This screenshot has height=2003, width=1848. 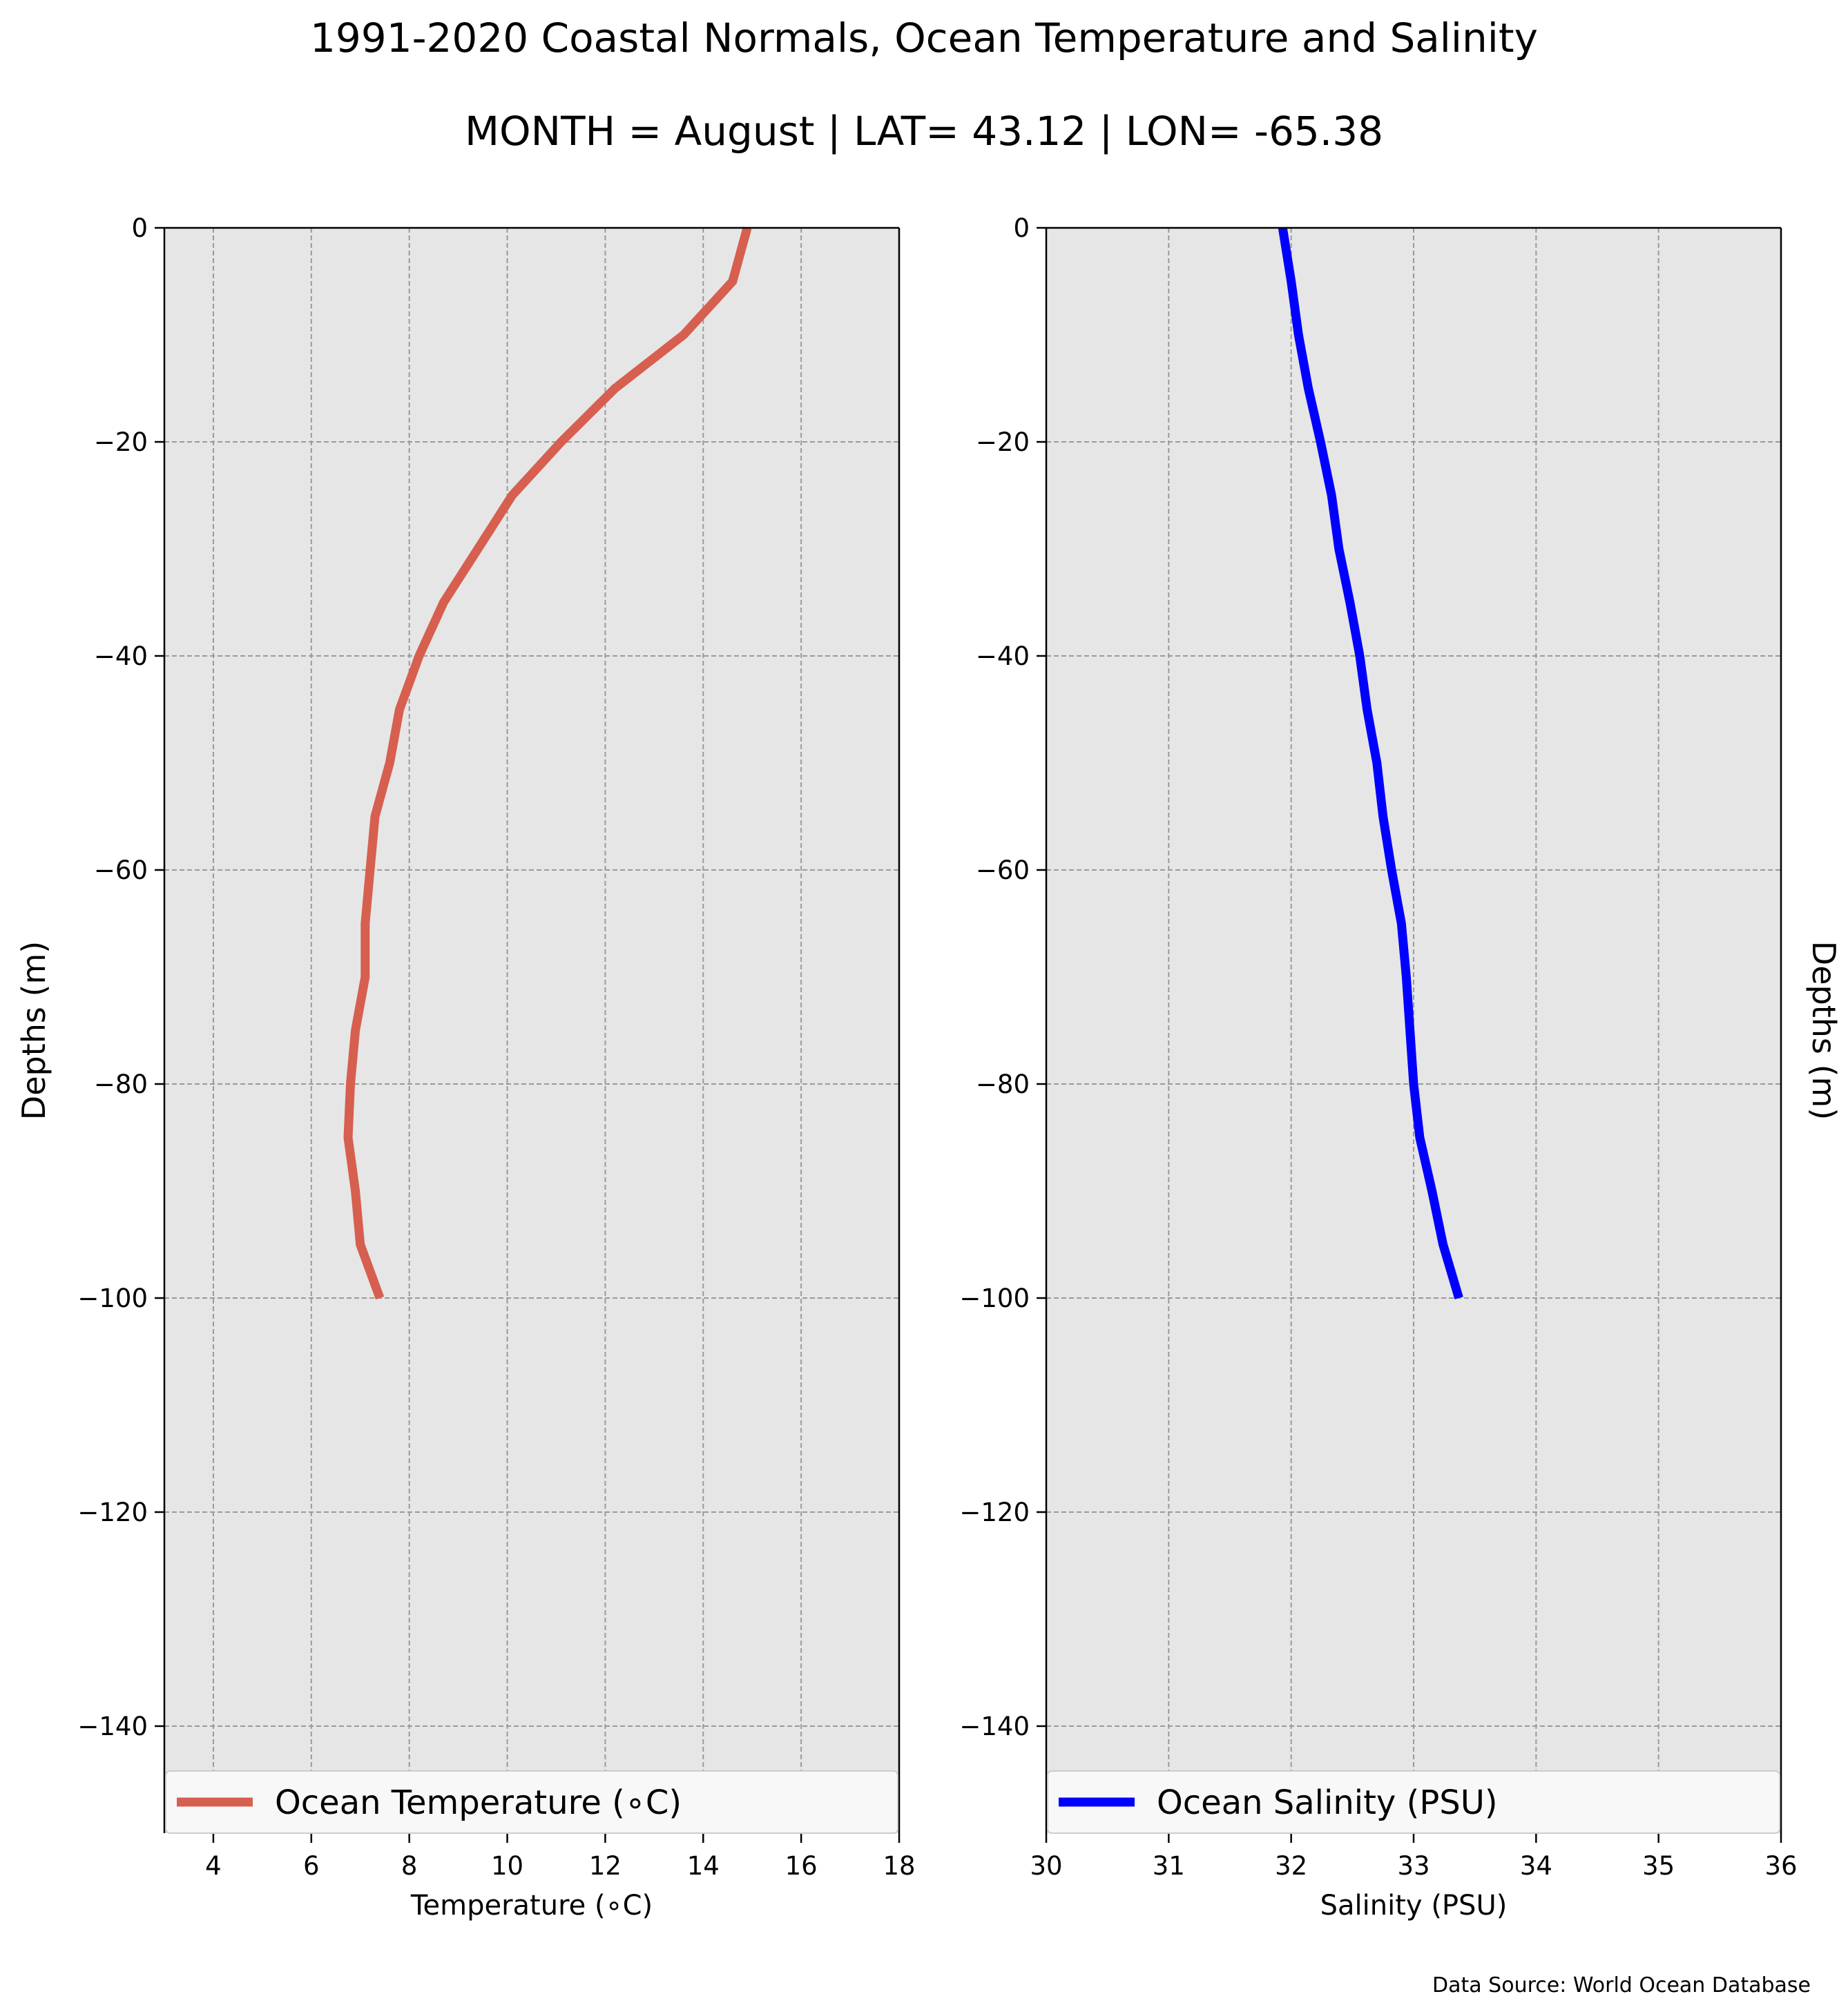 What do you see at coordinates (311, 1866) in the screenshot?
I see `temperature-x-tick-label: 6` at bounding box center [311, 1866].